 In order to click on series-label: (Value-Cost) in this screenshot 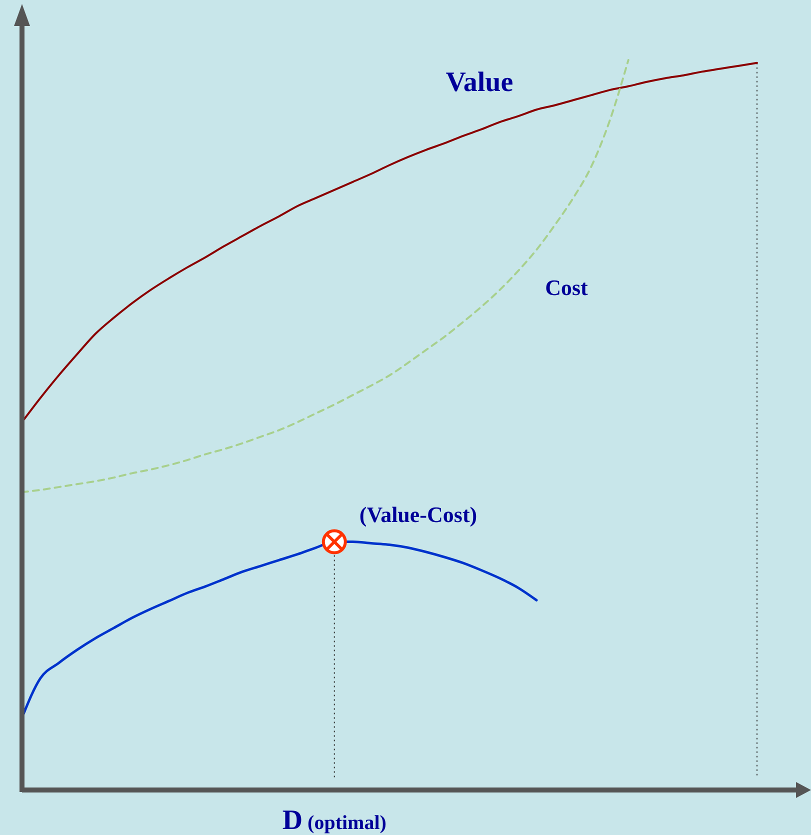, I will do `click(418, 514)`.